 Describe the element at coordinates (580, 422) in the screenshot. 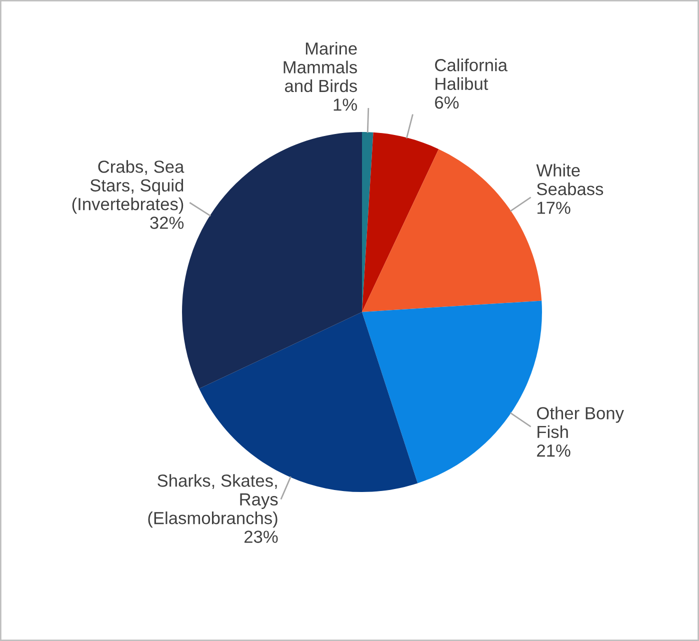

I see `slice-label: Other Bony Fish` at that location.